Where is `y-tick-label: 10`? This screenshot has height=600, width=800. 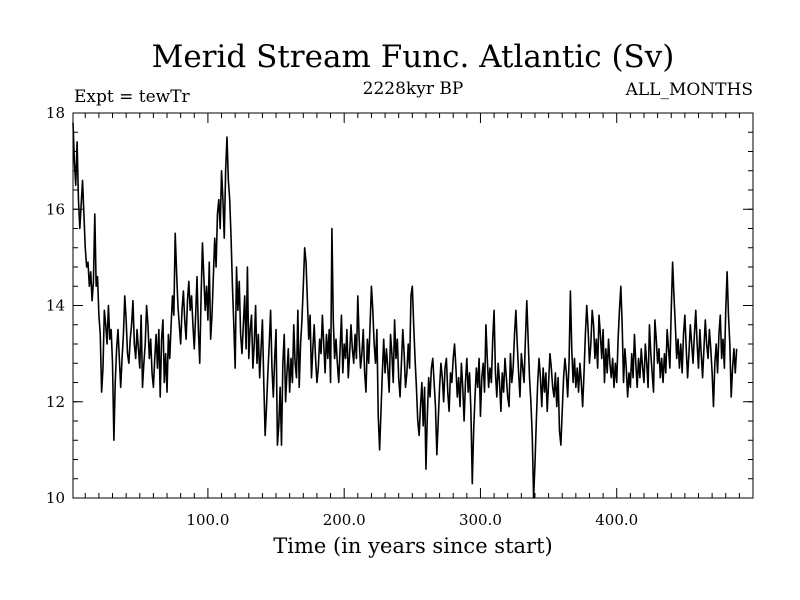
y-tick-label: 10 is located at coordinates (55, 498).